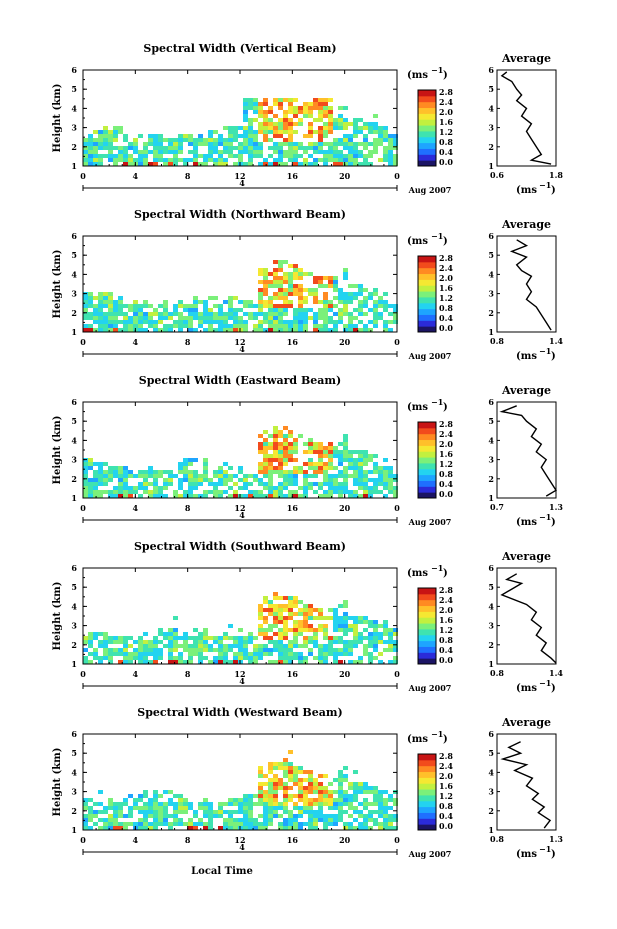 The image size is (617, 929). Describe the element at coordinates (491, 313) in the screenshot. I see `profile-y-tick-label: 2` at that location.